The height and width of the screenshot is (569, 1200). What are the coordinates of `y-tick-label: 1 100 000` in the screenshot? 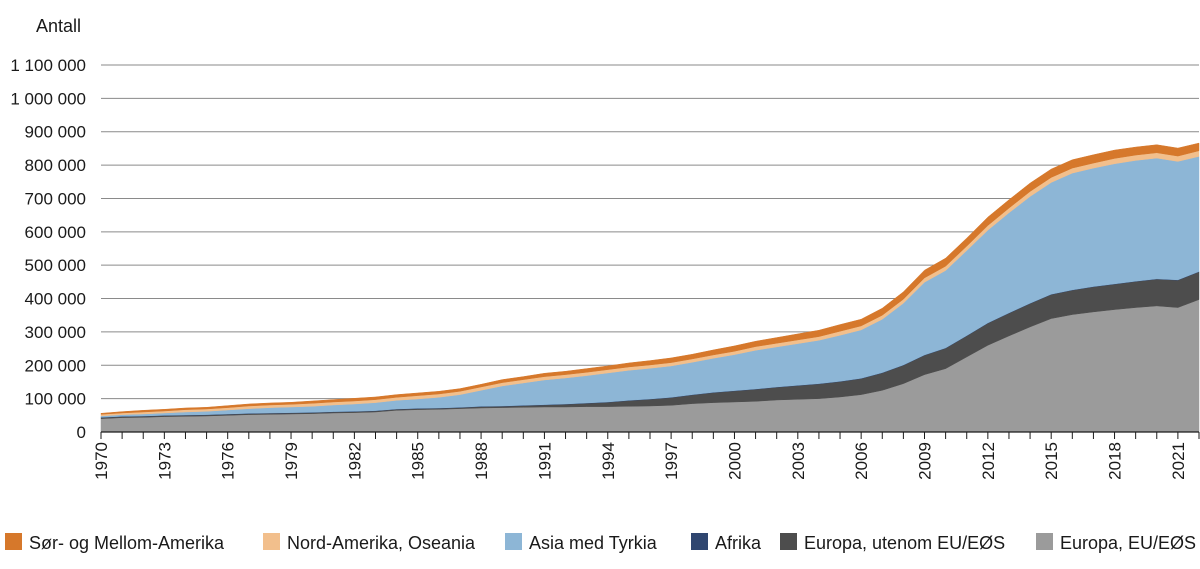 It's located at (48, 65).